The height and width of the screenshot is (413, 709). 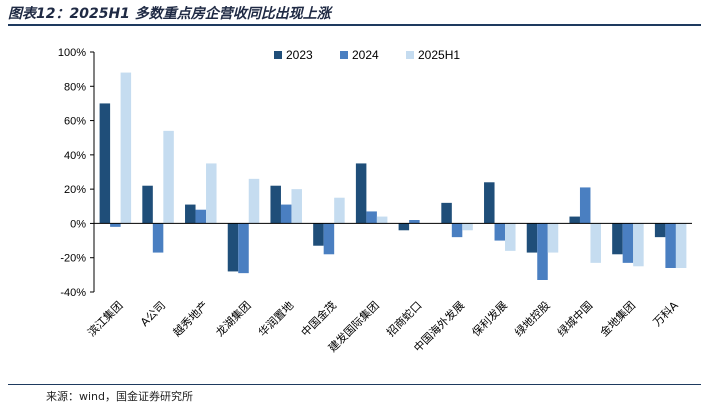 I want to click on y-tick-label: 60%, so click(x=75, y=122).